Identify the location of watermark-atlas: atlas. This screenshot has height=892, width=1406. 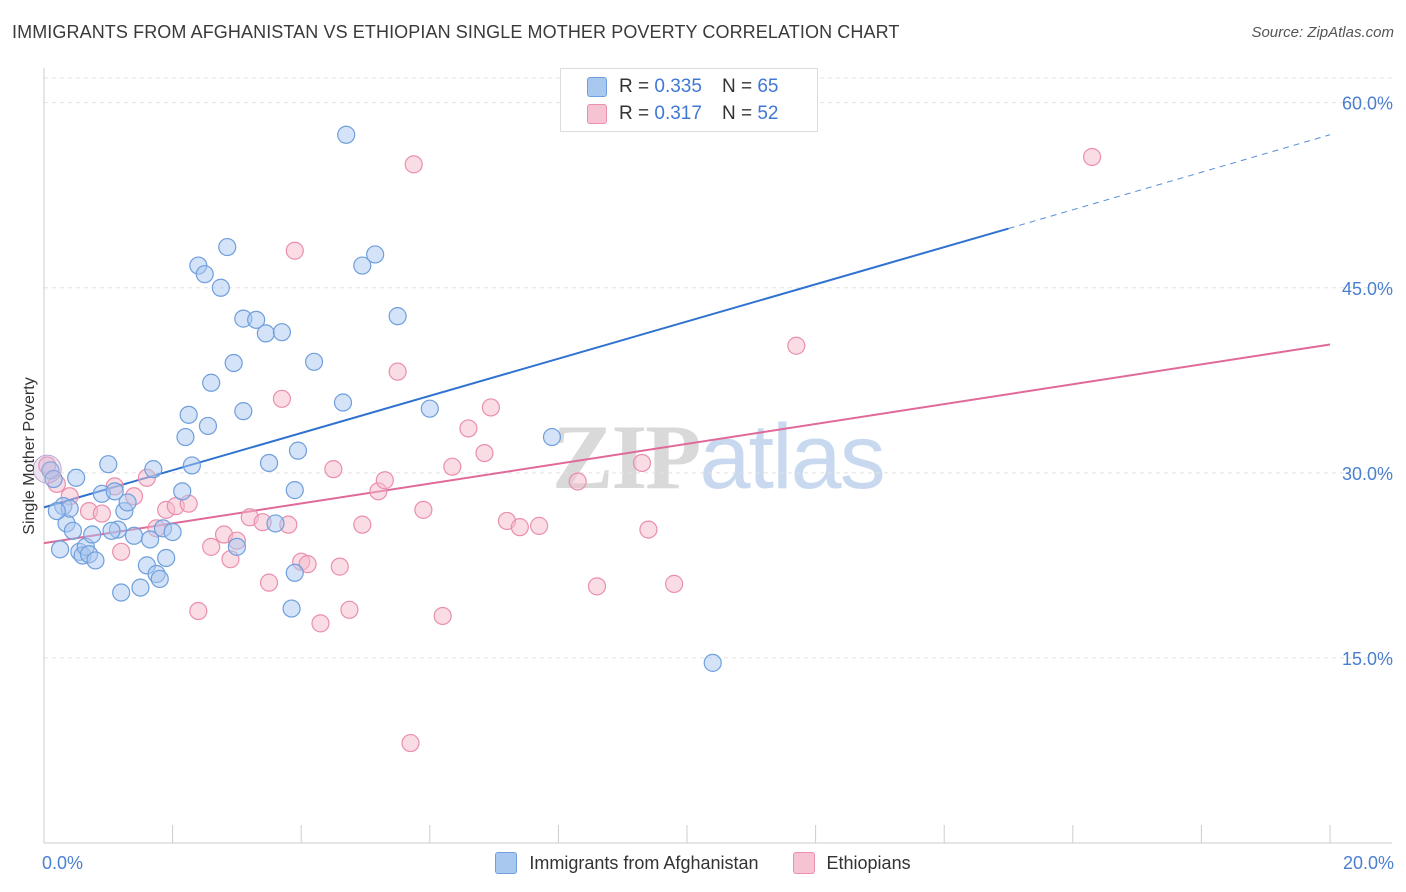
(792, 457).